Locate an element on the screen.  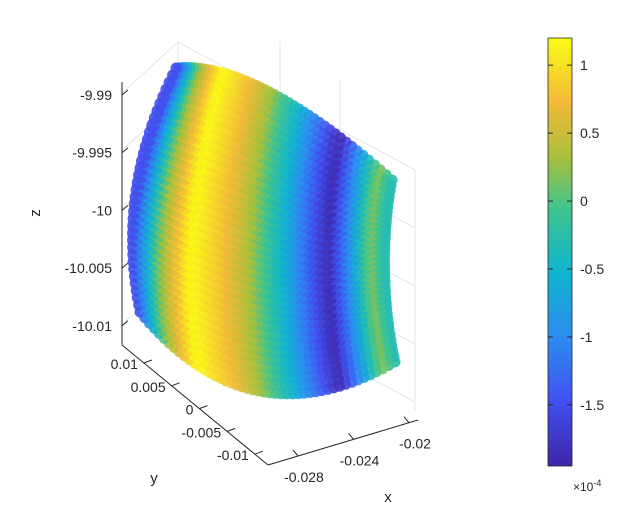
colorbar-multiplier: ×10⁻⁴ is located at coordinates (587, 486).